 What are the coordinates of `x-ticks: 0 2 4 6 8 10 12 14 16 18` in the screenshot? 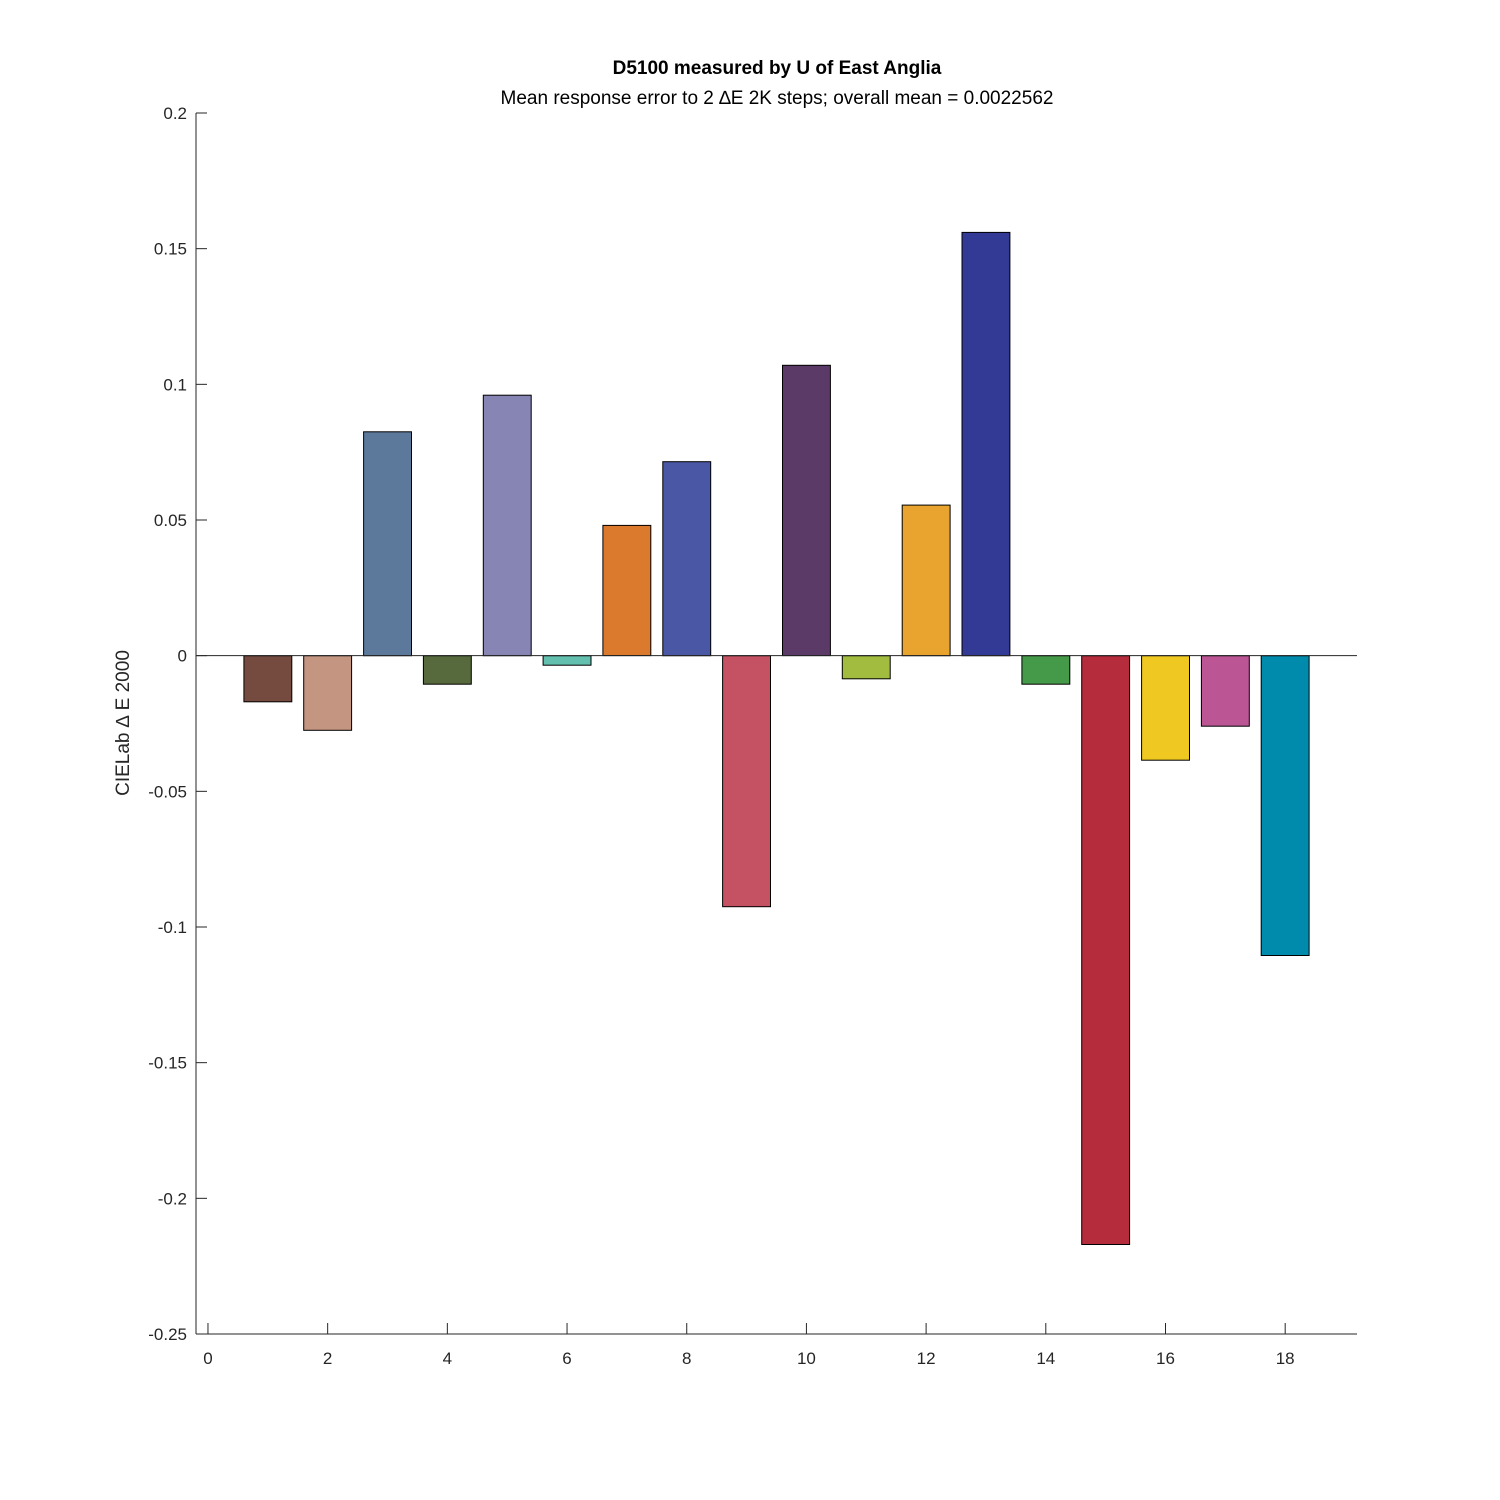 It's located at (749, 1345).